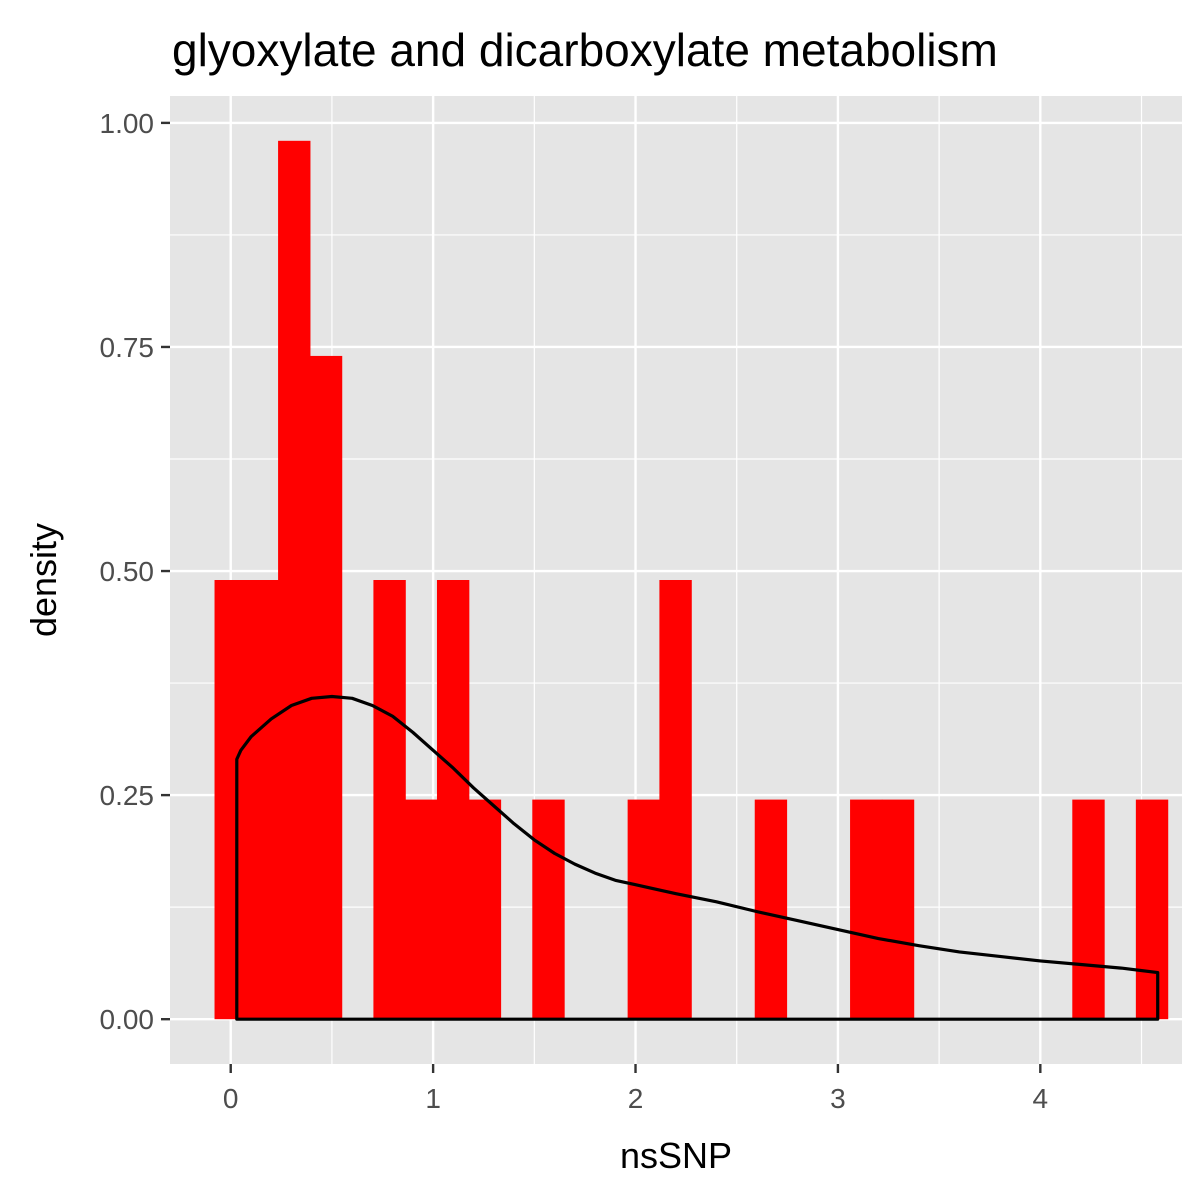 The image size is (1200, 1200). Describe the element at coordinates (43, 580) in the screenshot. I see `y-axis-title: density` at that location.